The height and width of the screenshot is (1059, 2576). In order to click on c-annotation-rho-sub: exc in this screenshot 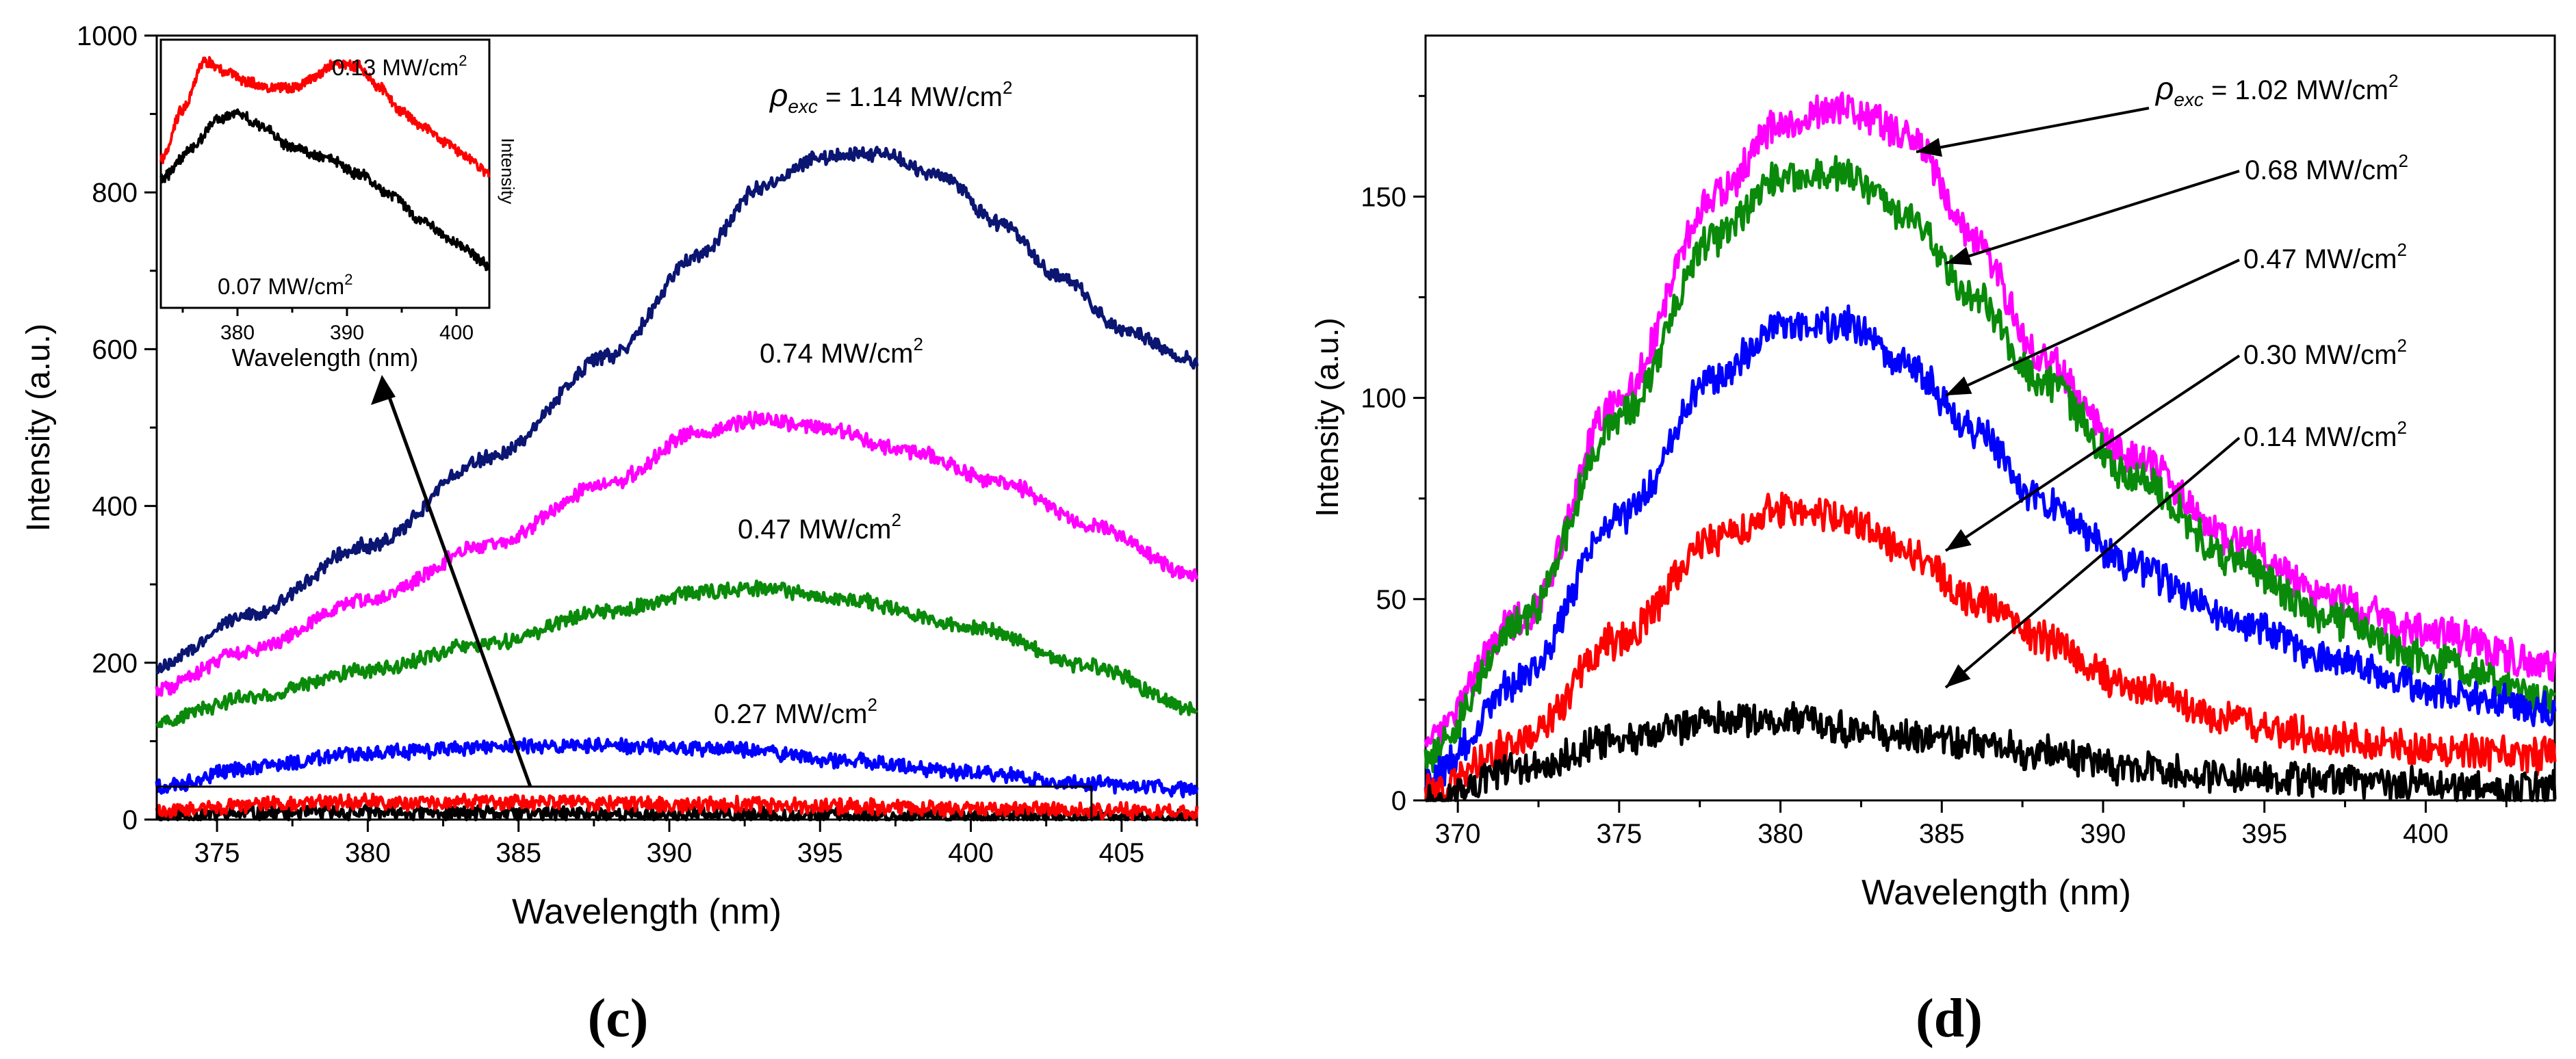, I will do `click(803, 106)`.